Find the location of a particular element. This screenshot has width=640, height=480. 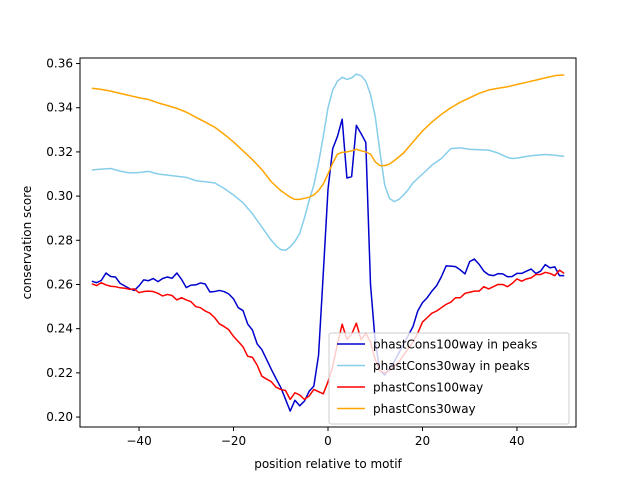

x-tick-label: −20 is located at coordinates (233, 441).